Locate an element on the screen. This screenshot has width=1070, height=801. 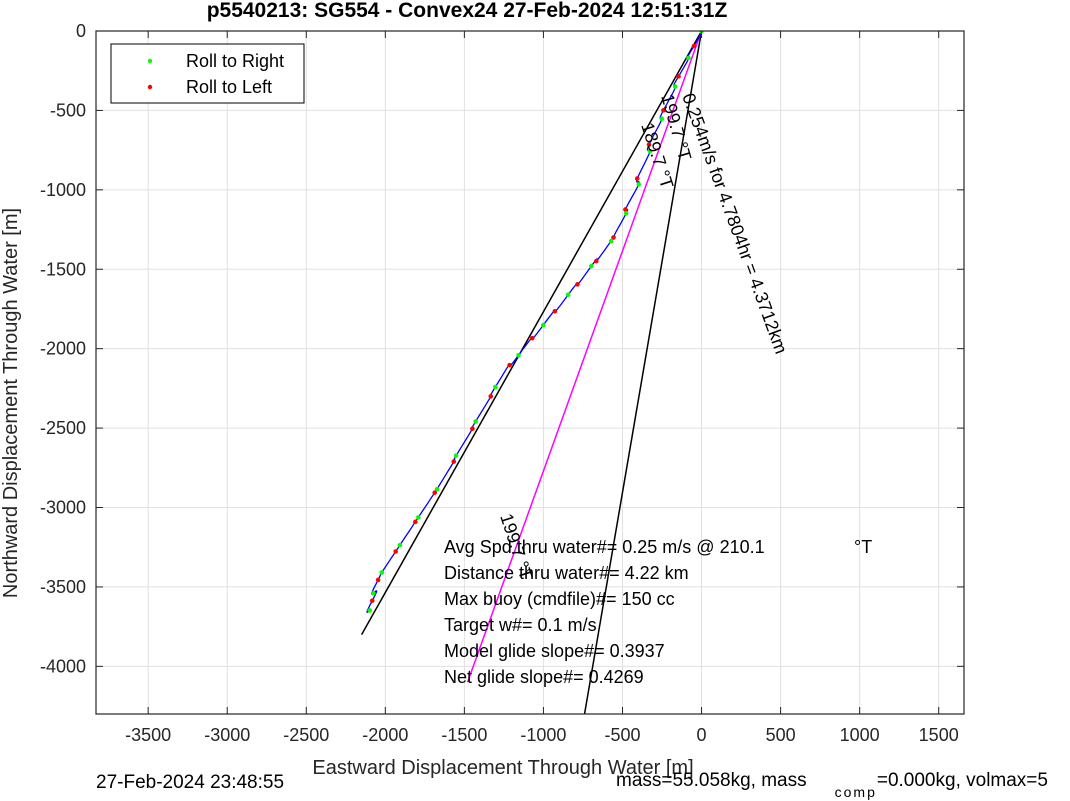
legend: Roll to Right Roll to Left is located at coordinates (207, 73).